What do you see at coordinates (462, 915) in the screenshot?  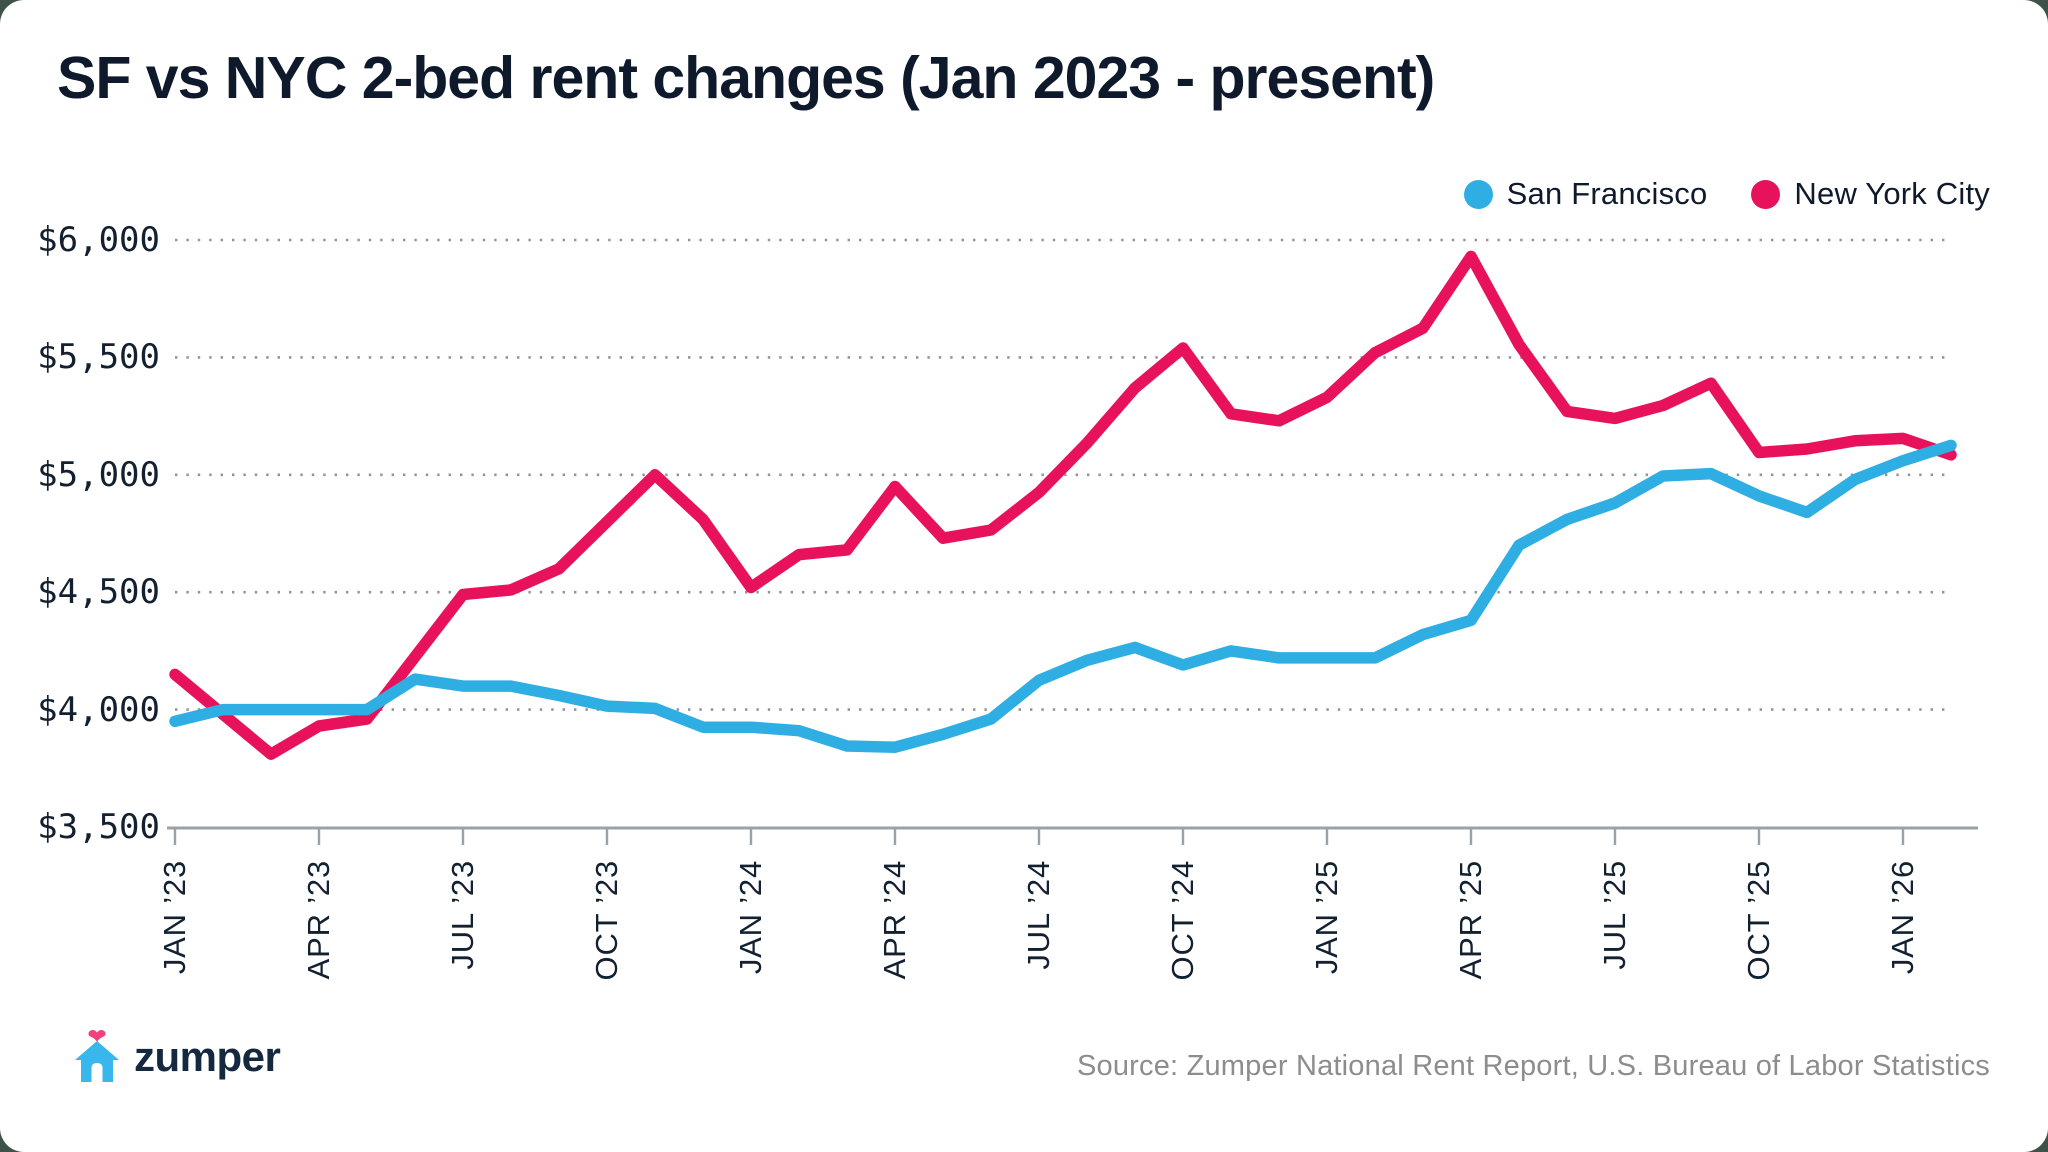 I see `x-tick-label: JUL ’23` at bounding box center [462, 915].